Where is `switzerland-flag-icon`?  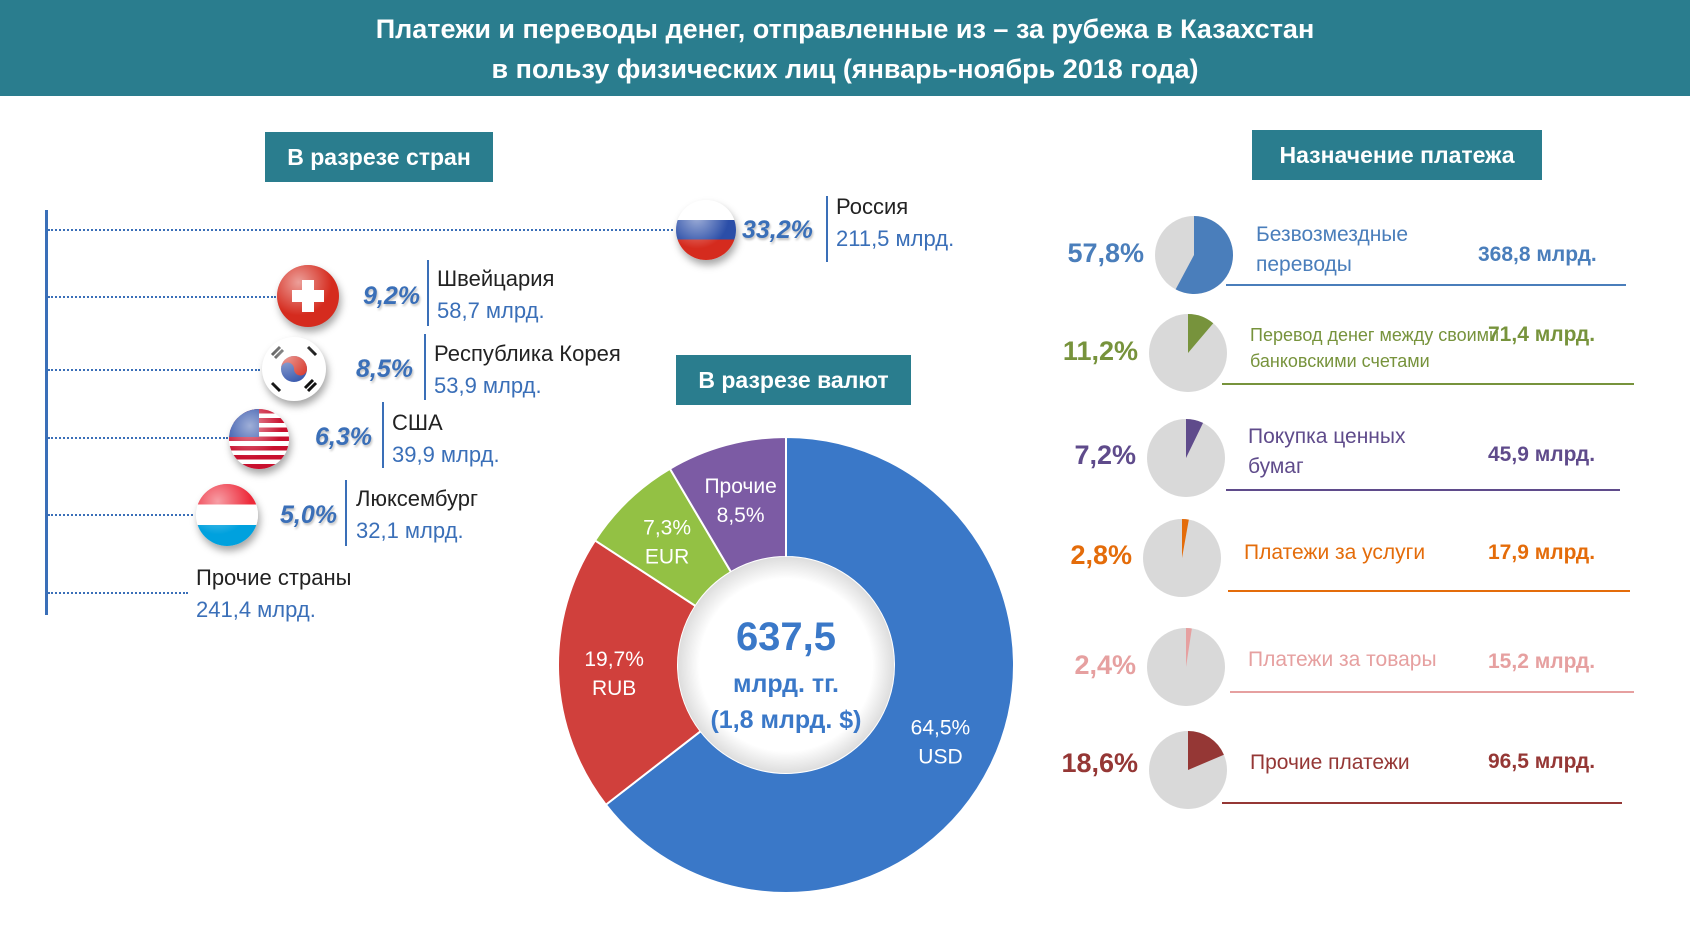
switzerland-flag-icon is located at coordinates (308, 296).